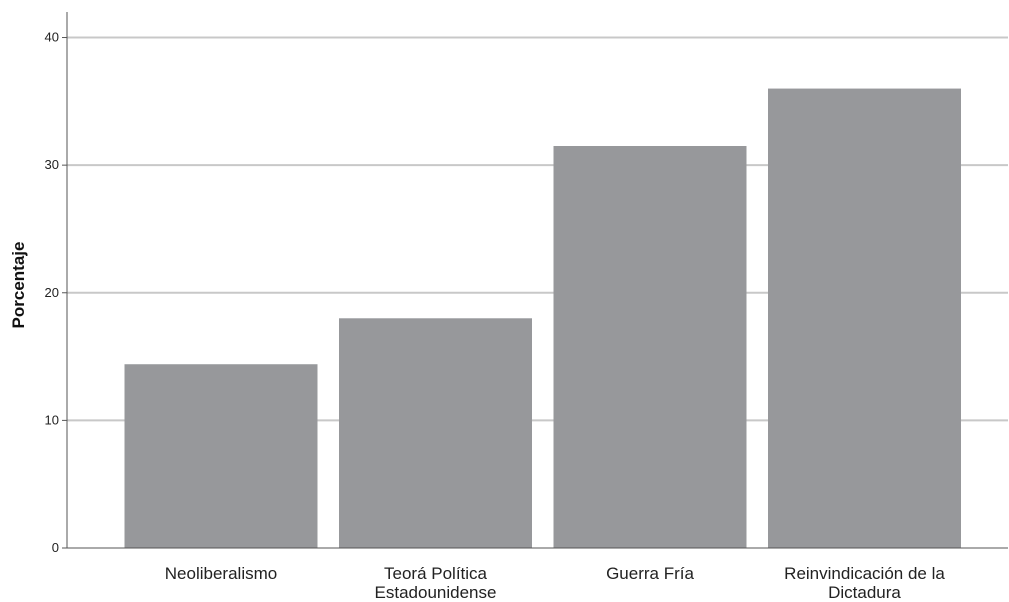 The width and height of the screenshot is (1009, 602). What do you see at coordinates (864, 573) in the screenshot?
I see `x-tick-label-3-line-0: Reinvindicación de la` at bounding box center [864, 573].